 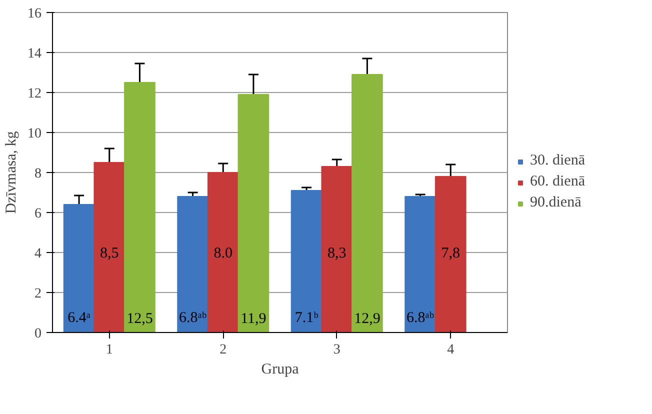 I want to click on data-label: 7,8, so click(x=450, y=254).